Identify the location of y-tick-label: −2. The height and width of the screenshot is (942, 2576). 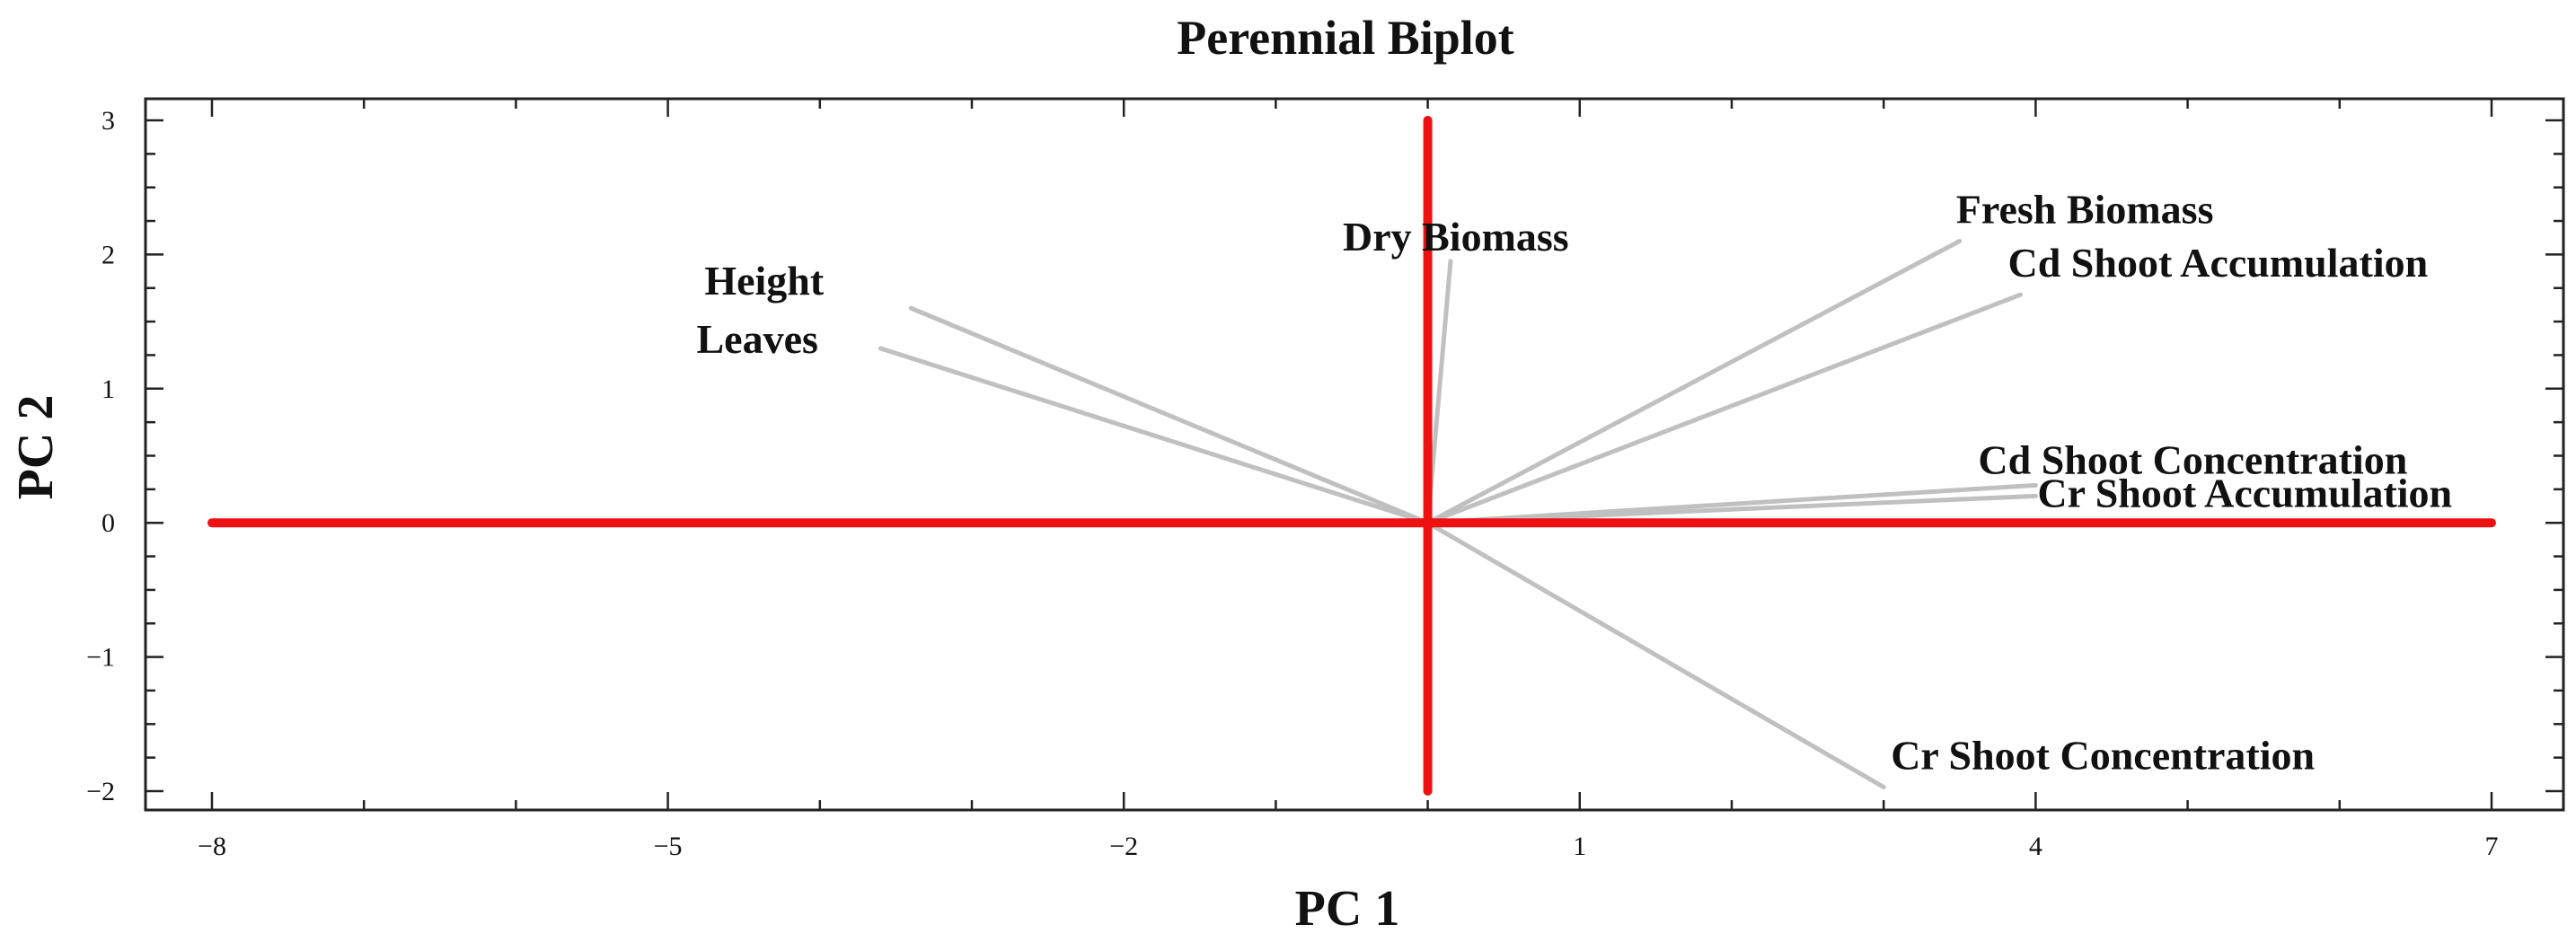
(100, 791).